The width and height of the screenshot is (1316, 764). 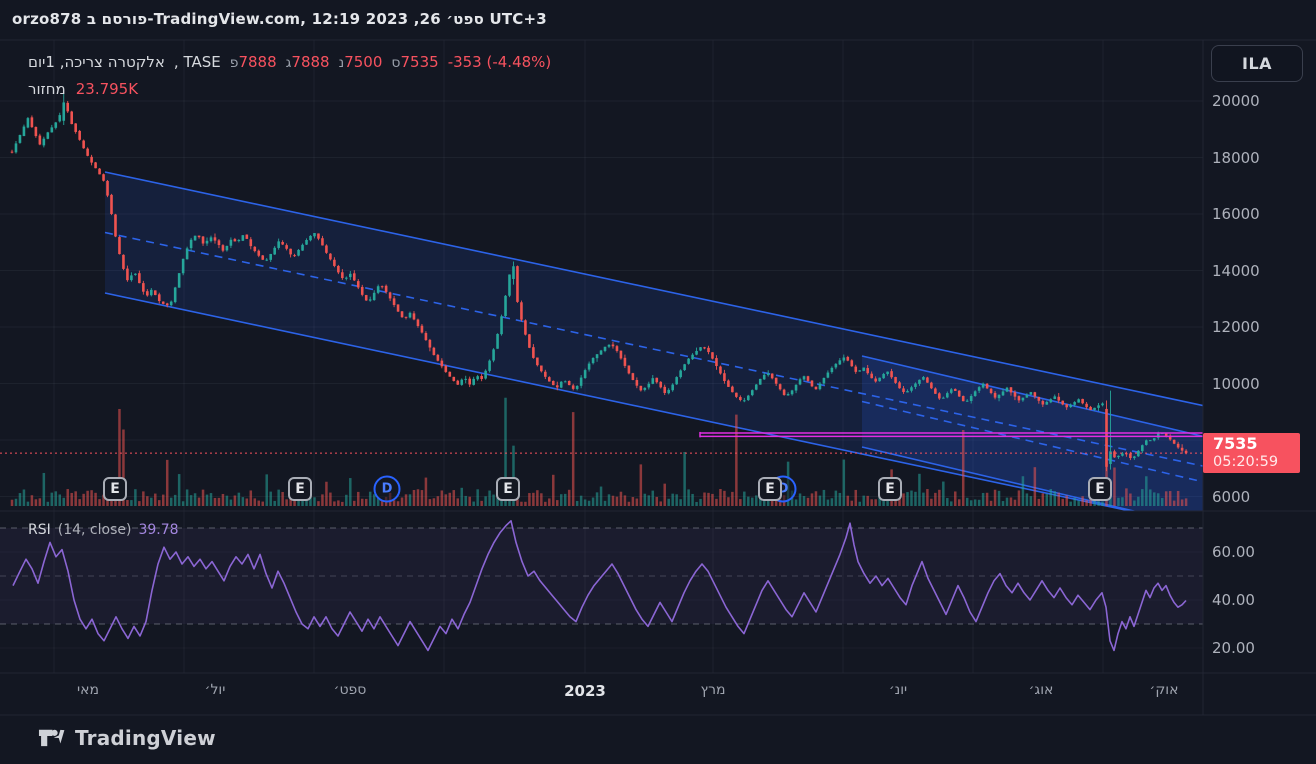 What do you see at coordinates (1257, 63) in the screenshot?
I see `ticker-badge: ILA` at bounding box center [1257, 63].